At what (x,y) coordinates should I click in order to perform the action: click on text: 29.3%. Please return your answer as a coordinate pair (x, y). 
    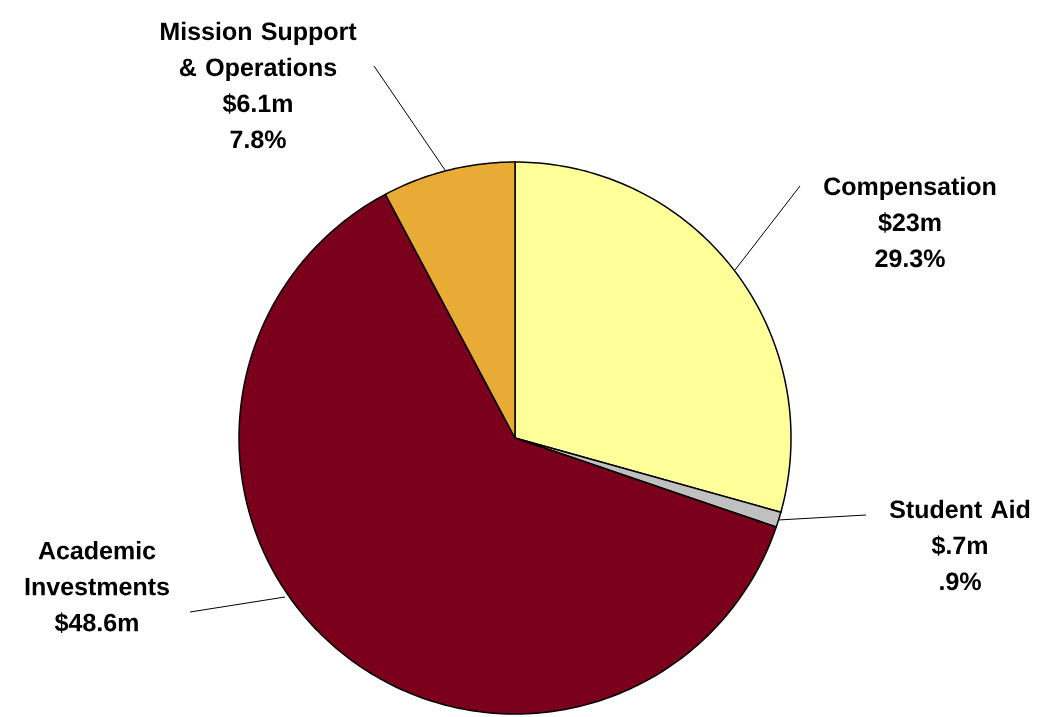
    Looking at the image, I should click on (910, 258).